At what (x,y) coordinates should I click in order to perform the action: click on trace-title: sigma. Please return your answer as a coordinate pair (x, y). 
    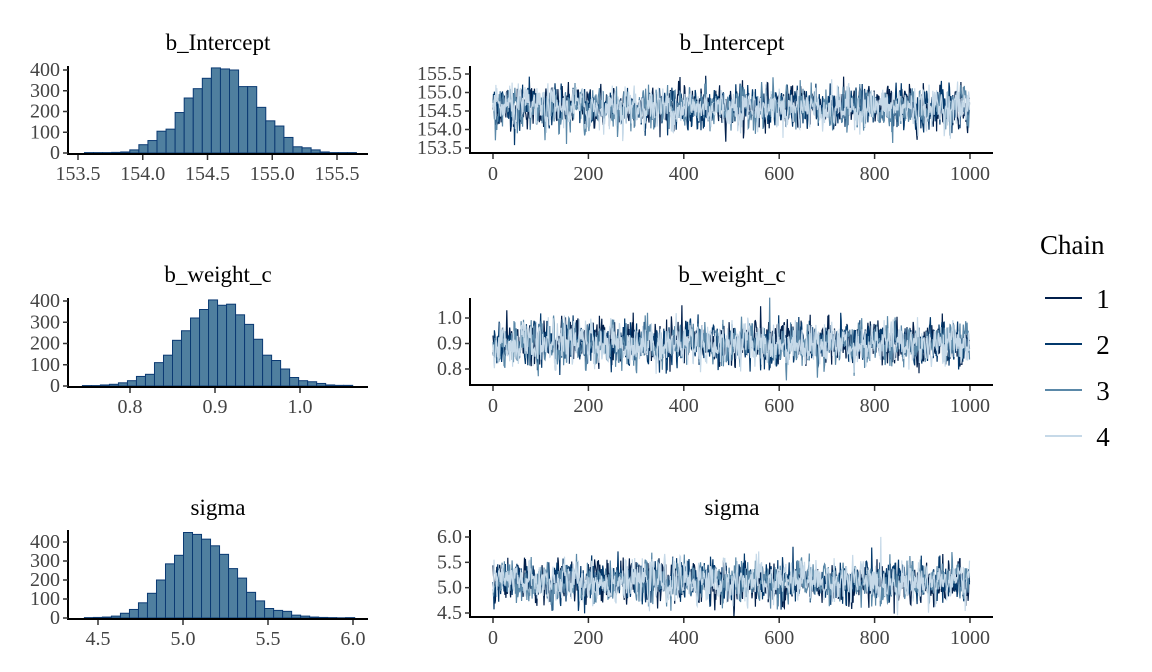
    Looking at the image, I should click on (732, 507).